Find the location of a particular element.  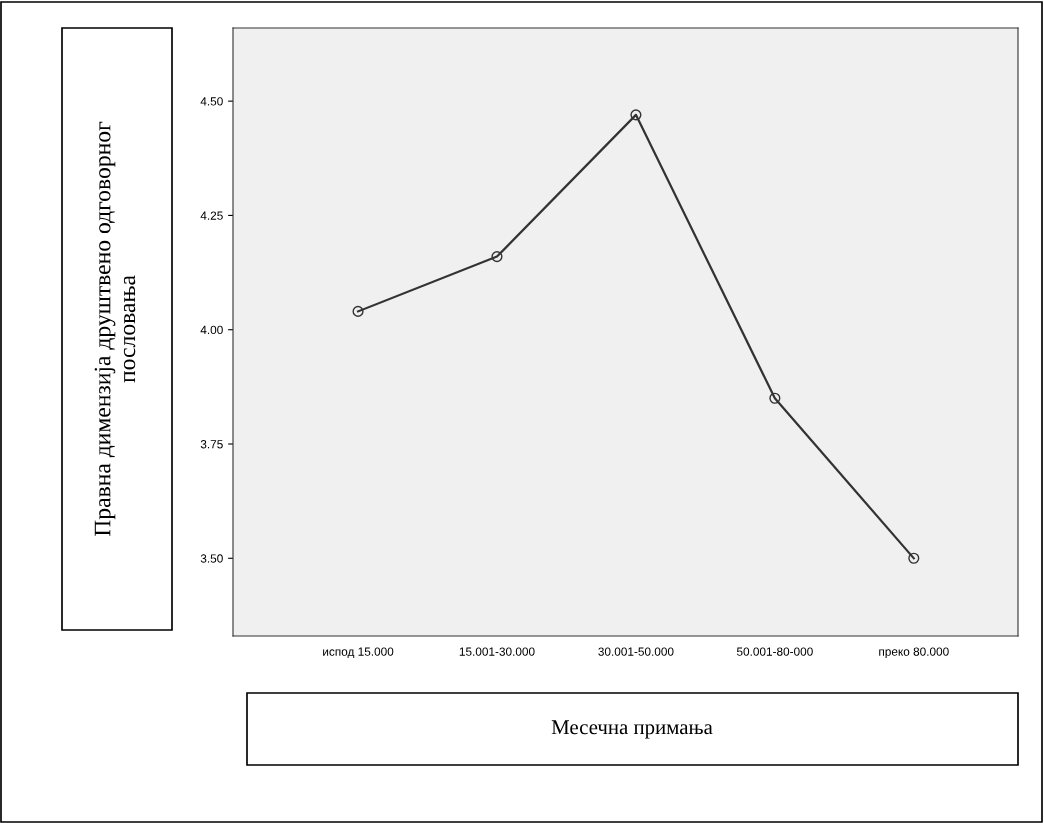

x-tick-label: 15.001-30.000 is located at coordinates (497, 651).